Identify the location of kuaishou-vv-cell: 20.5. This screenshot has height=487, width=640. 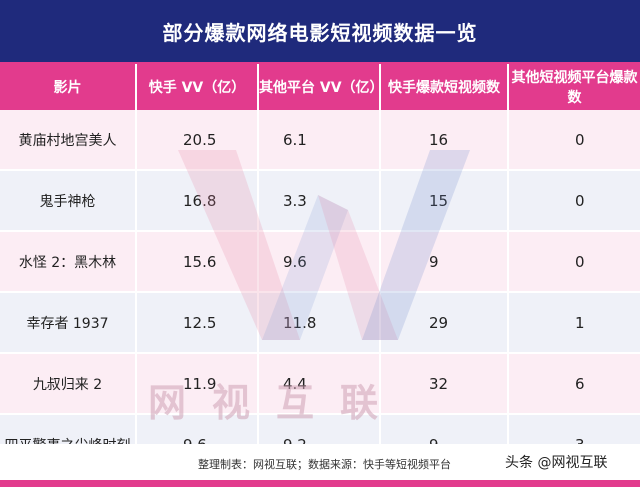
(197, 140).